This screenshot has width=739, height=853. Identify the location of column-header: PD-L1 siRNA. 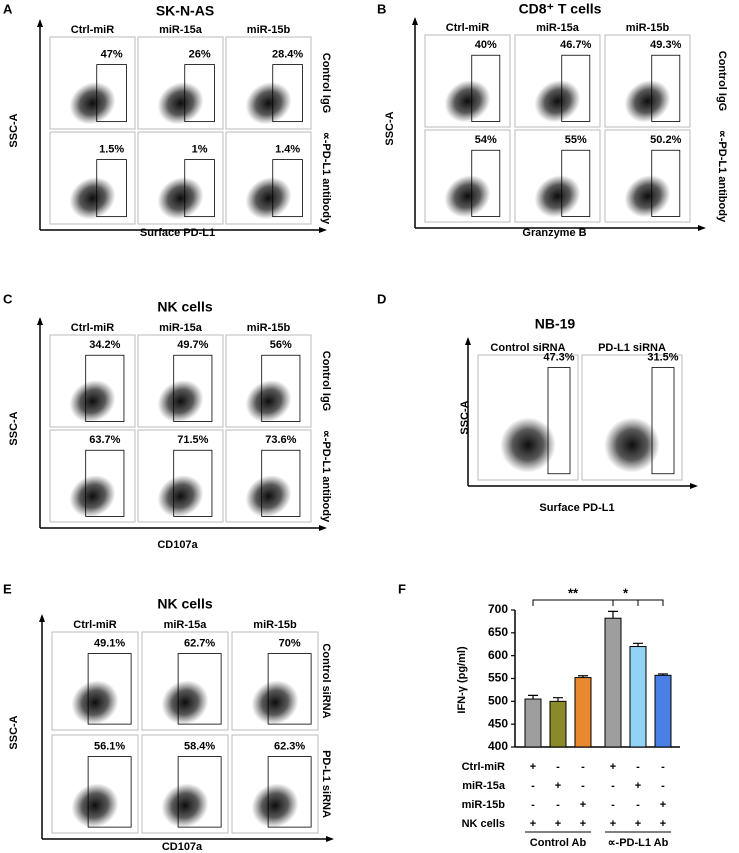
(632, 348).